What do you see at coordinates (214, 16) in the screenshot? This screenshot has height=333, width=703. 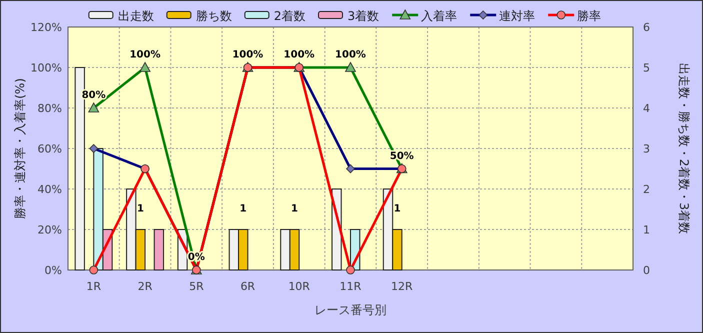 I see `legend-label: 勝ち数` at bounding box center [214, 16].